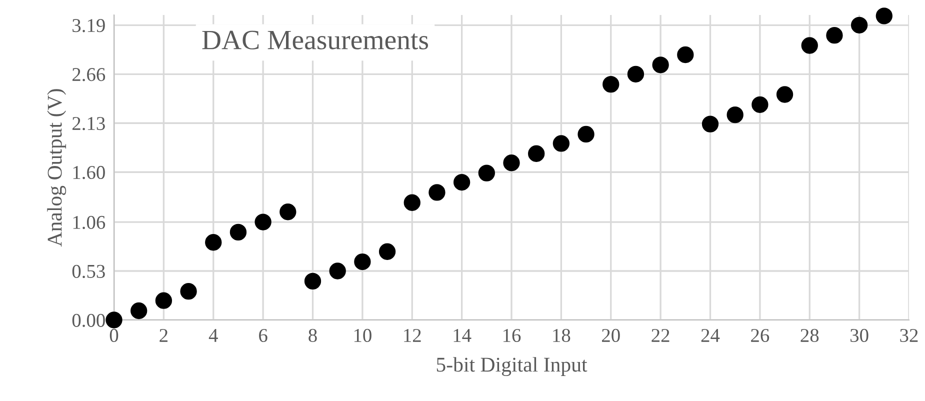  What do you see at coordinates (363, 335) in the screenshot?
I see `x-tick-label: 10` at bounding box center [363, 335].